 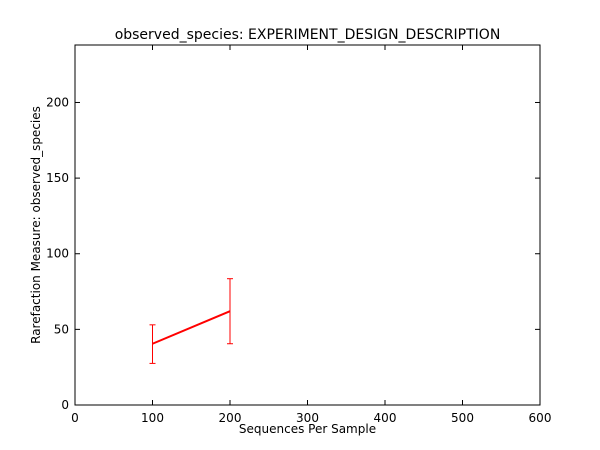 What do you see at coordinates (191, 327) in the screenshot?
I see `series-line` at bounding box center [191, 327].